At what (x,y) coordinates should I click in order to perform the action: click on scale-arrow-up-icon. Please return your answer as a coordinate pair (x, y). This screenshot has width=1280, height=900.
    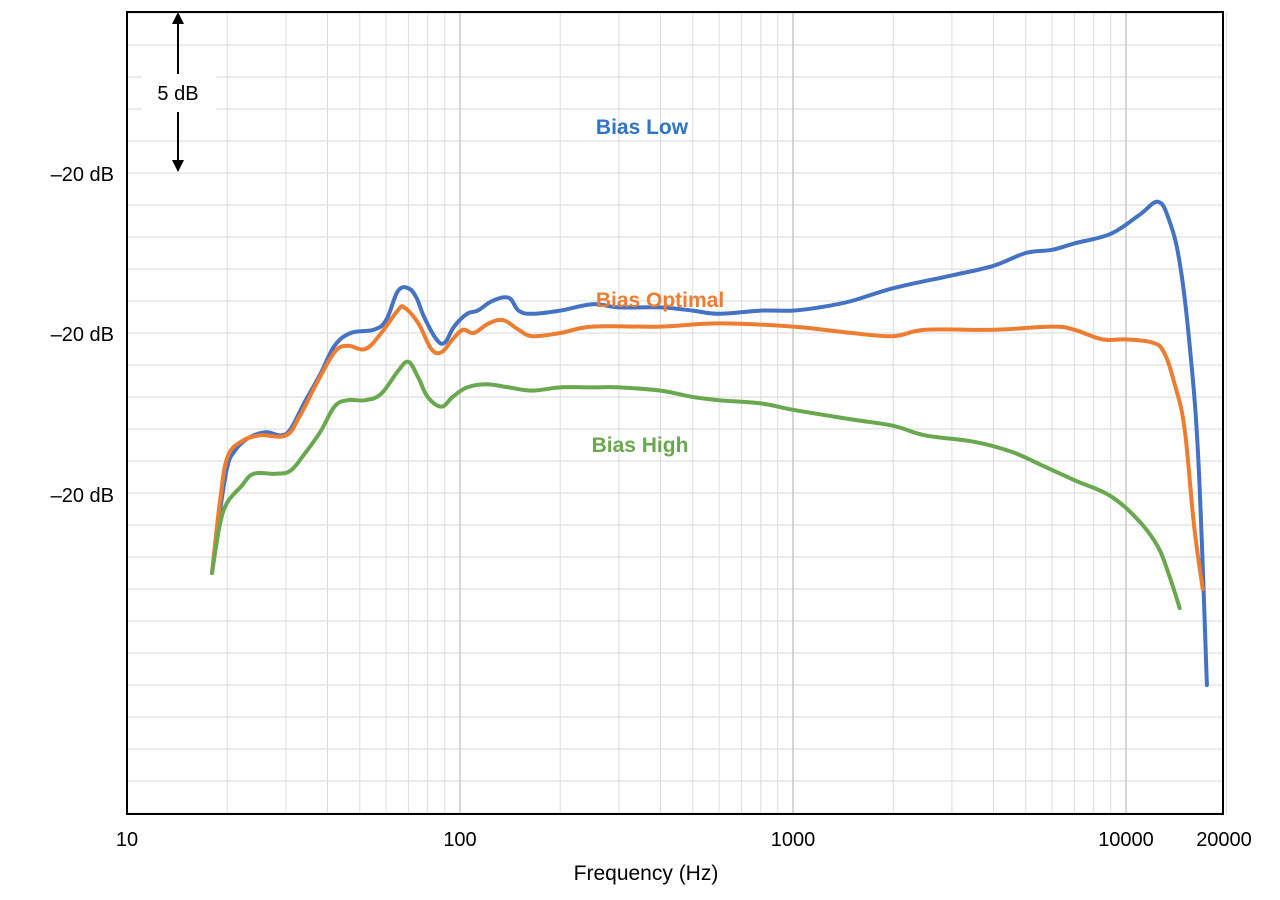
    Looking at the image, I should click on (178, 18).